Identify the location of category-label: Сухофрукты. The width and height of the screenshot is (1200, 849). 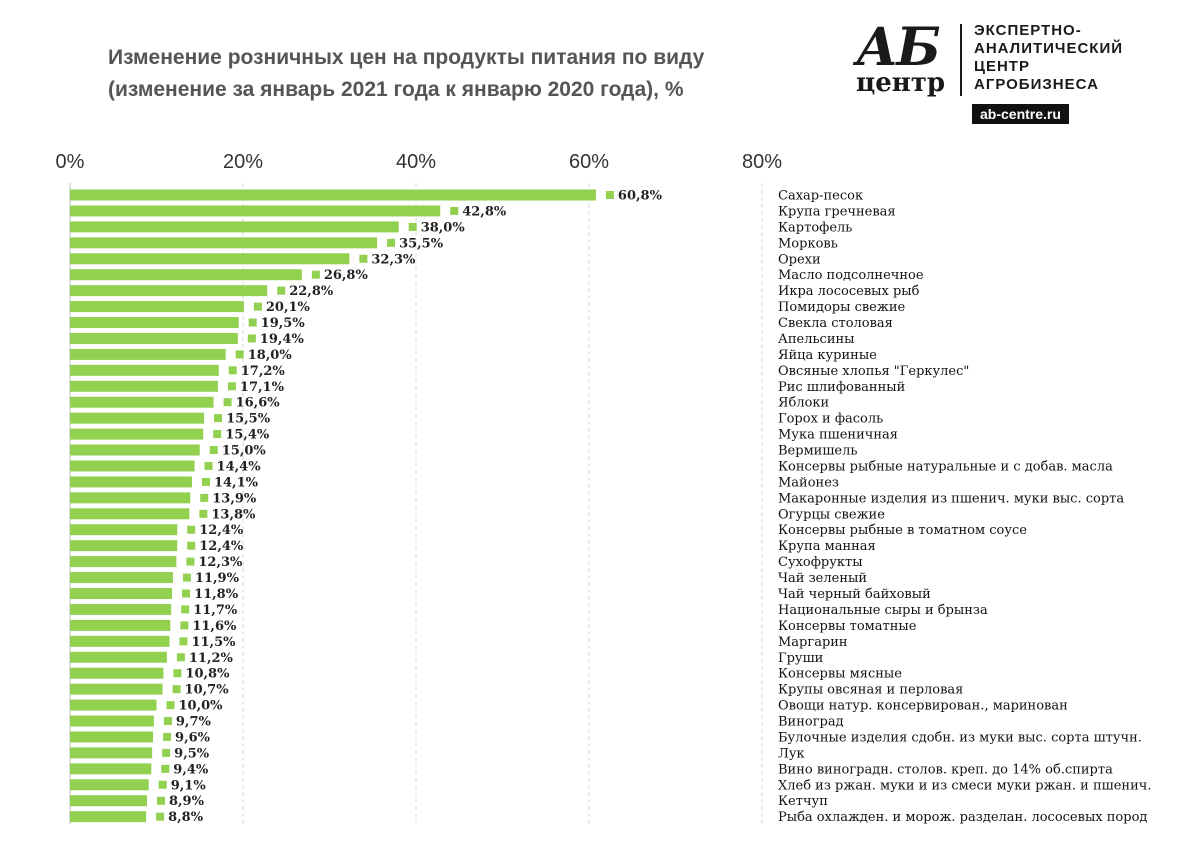
(820, 562).